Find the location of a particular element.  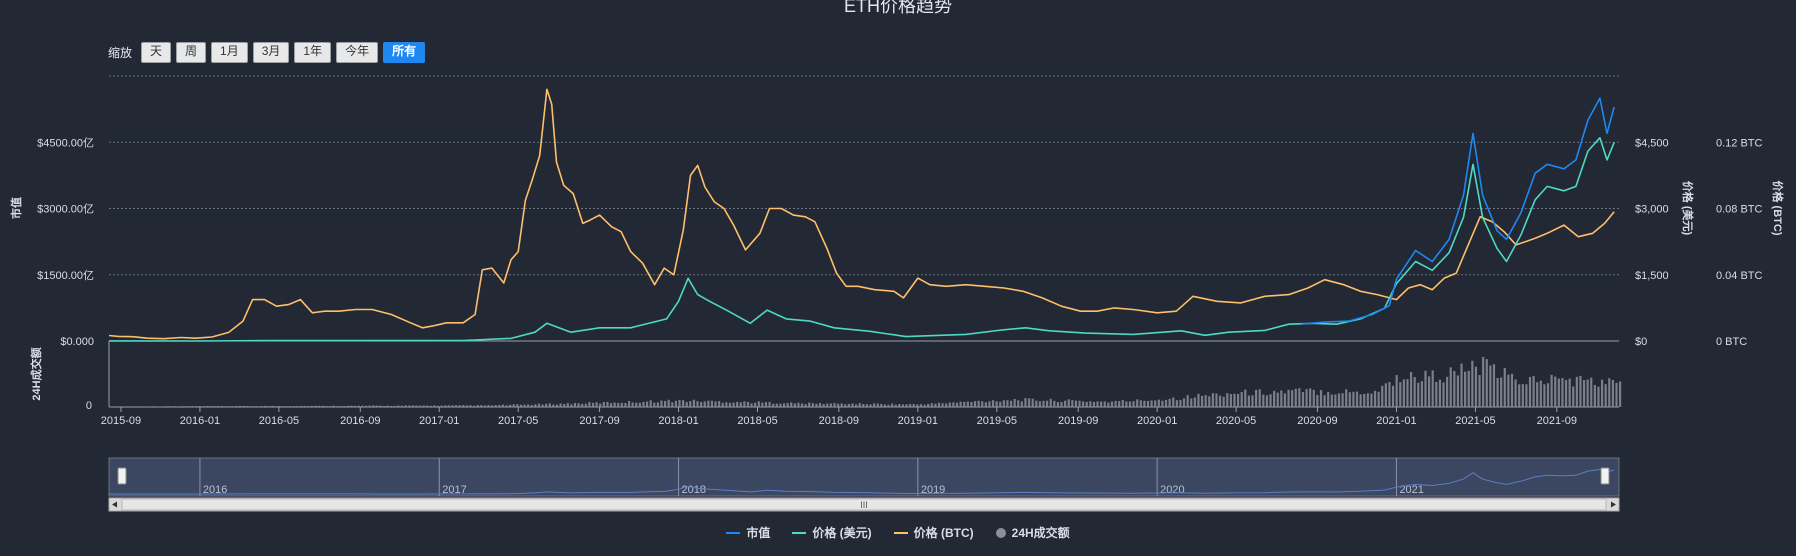

right-usd-tick-label: $1,500 is located at coordinates (1652, 276).